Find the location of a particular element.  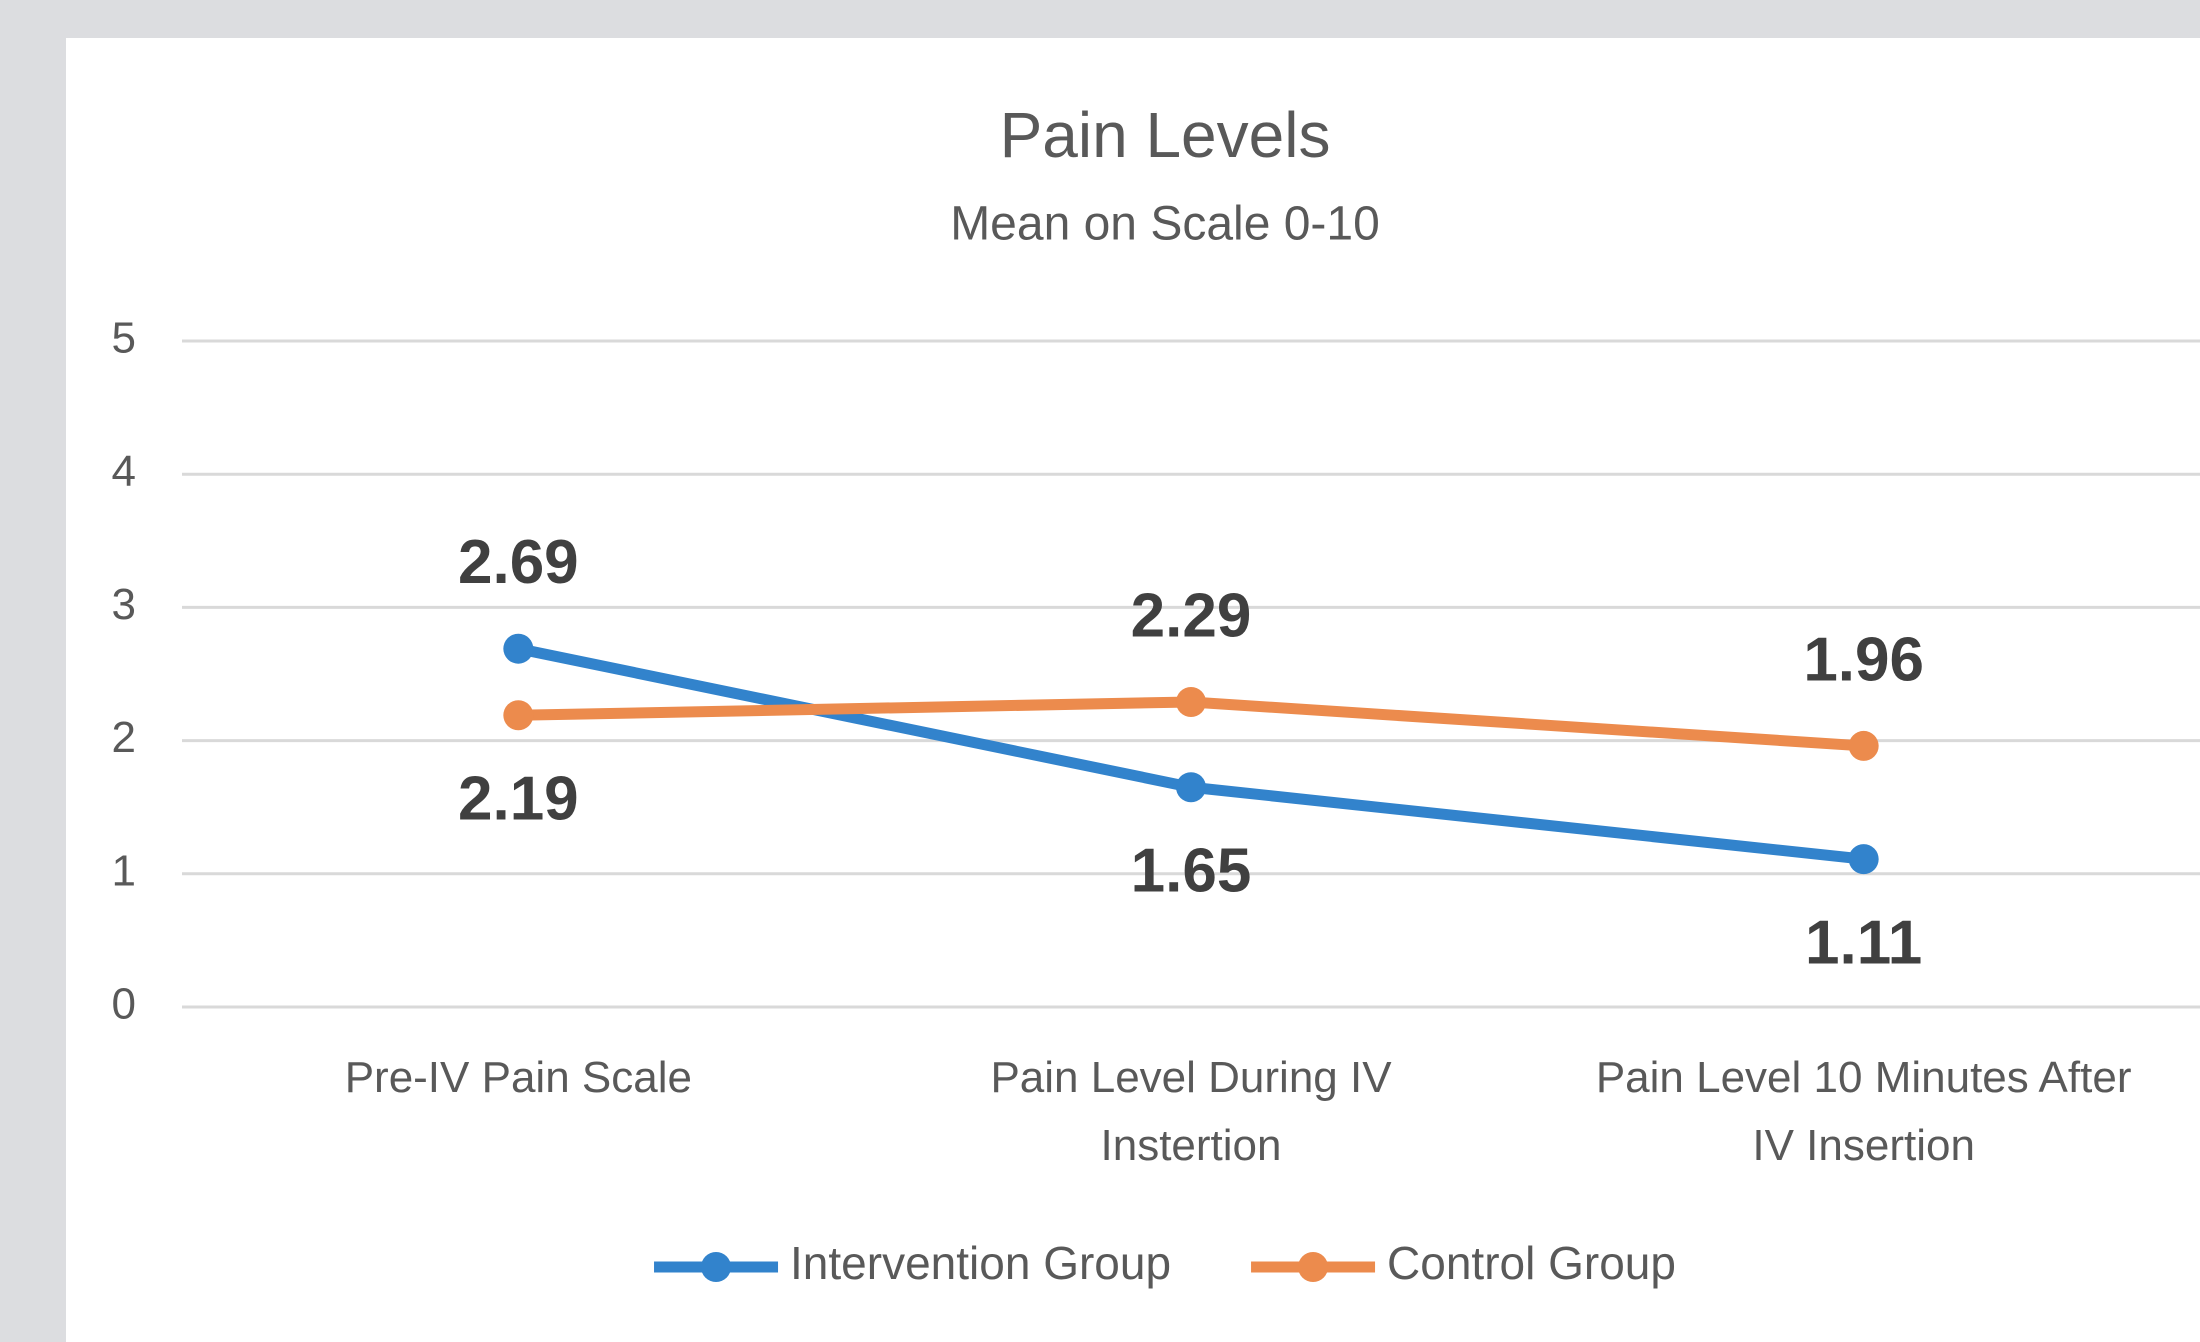

x-tick-label: Pain Level 10 Minutes After IV Insertion is located at coordinates (1864, 1111).